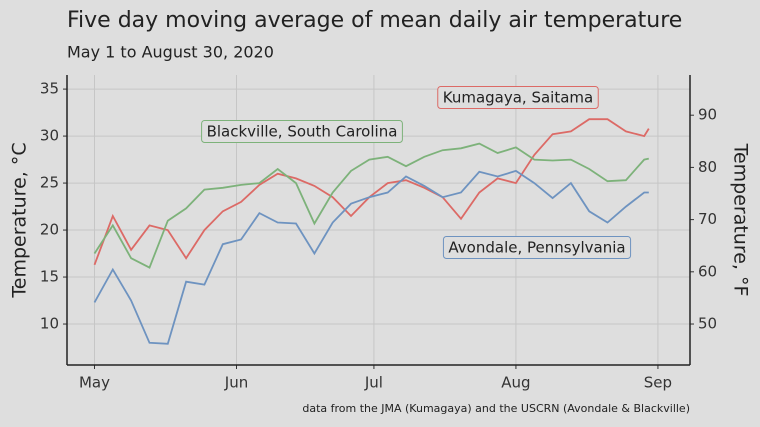 This screenshot has height=427, width=760. Describe the element at coordinates (707, 324) in the screenshot. I see `y2-tick-label: 50` at that location.